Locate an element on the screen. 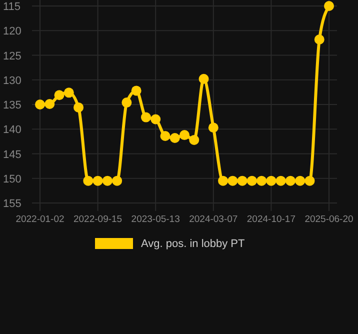 This screenshot has width=358, height=334. x-tick-label: 2022-09-15 is located at coordinates (97, 219).